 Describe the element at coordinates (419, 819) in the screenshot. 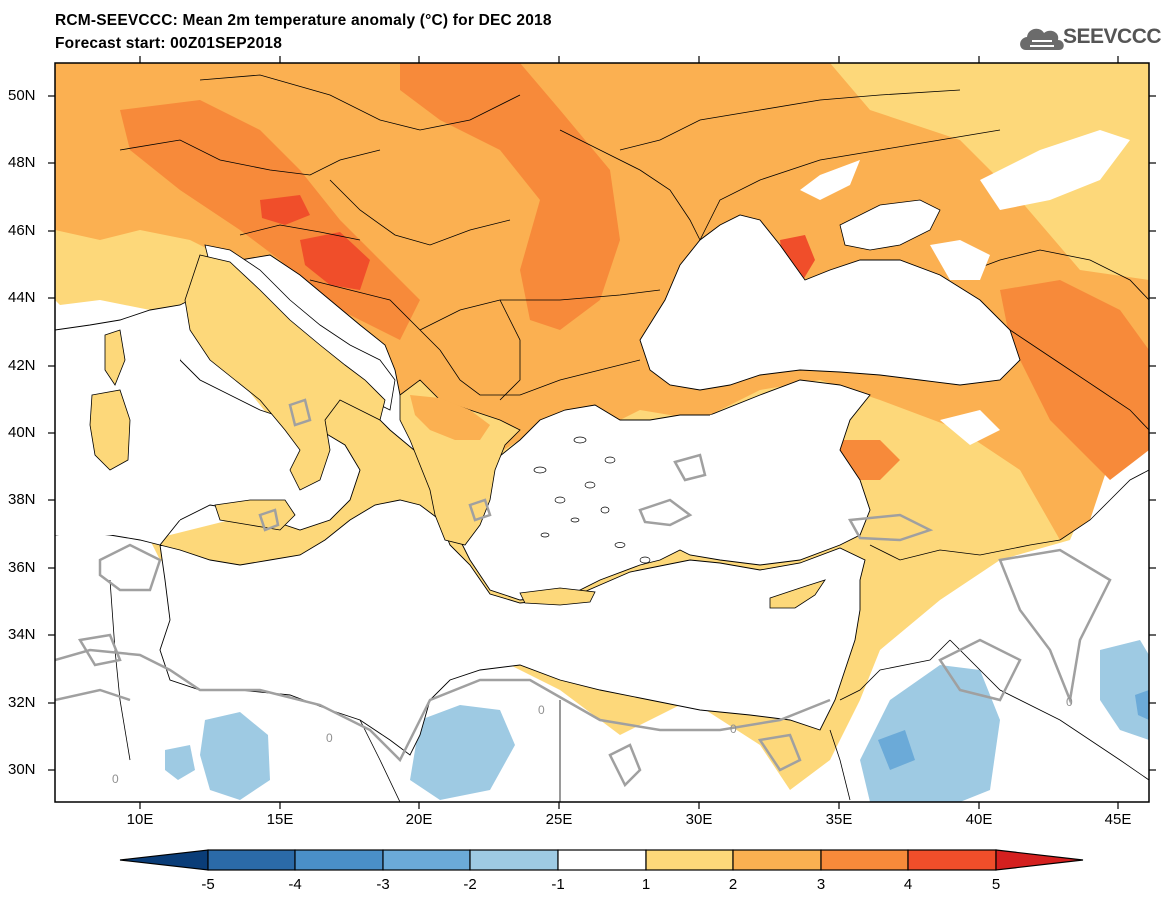

I see `lon-label: 20E` at that location.